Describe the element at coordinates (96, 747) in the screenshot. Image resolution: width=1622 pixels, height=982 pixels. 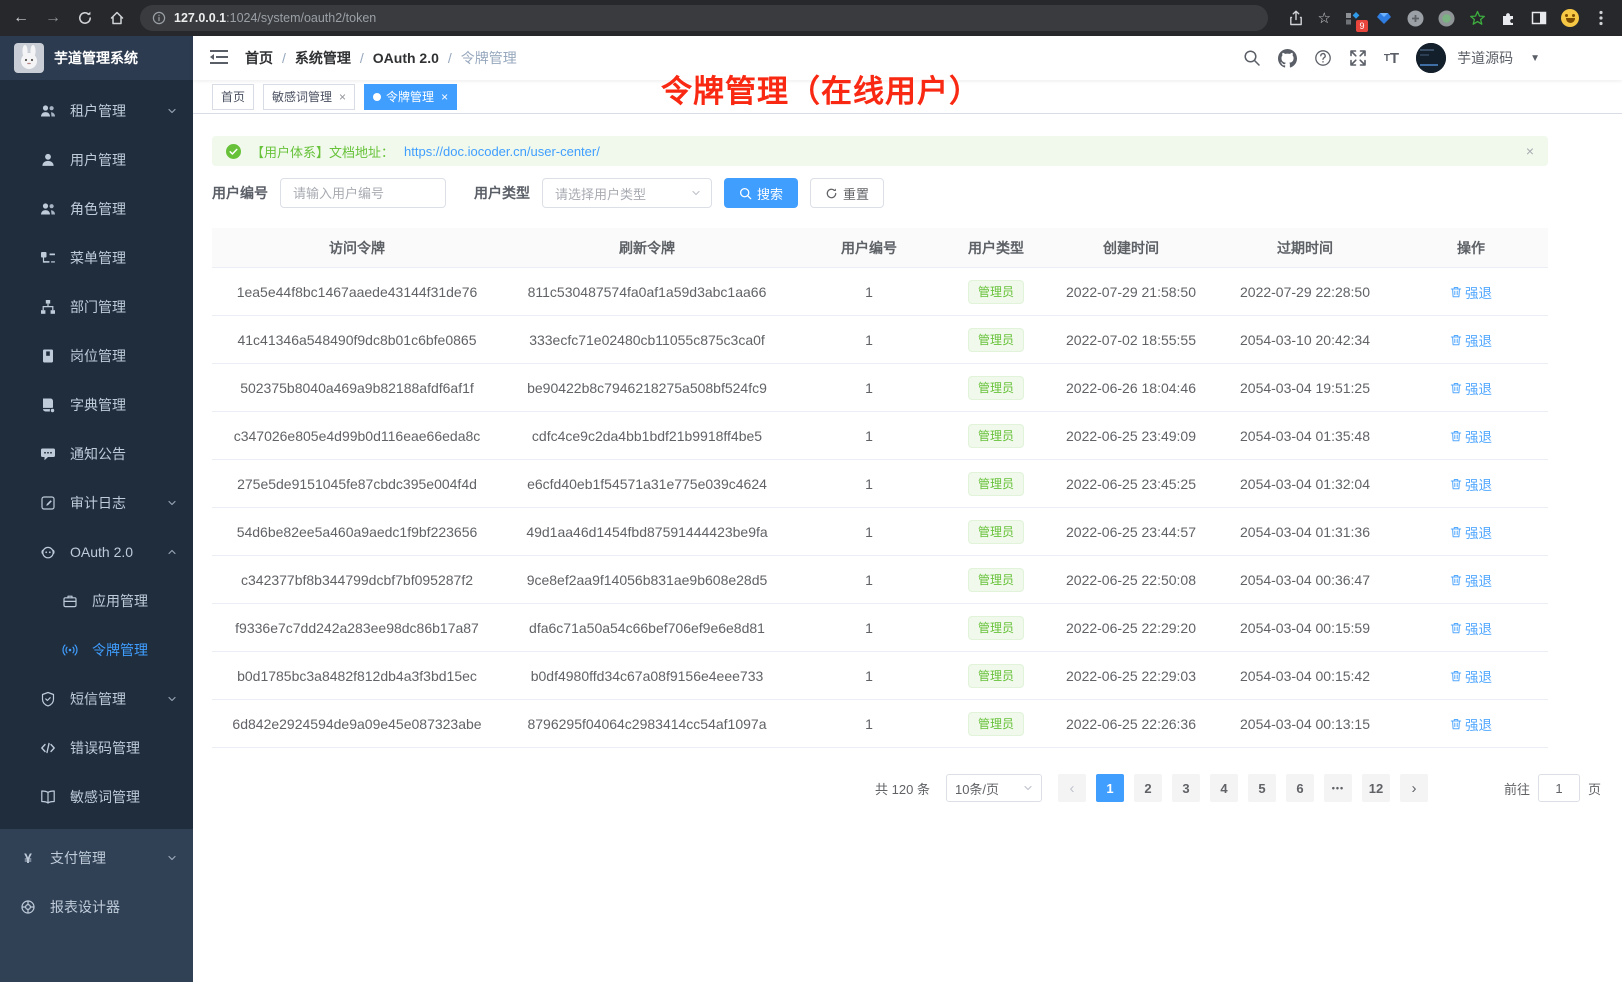
I see `sidebar-item-errorcode: 错误码管理` at that location.